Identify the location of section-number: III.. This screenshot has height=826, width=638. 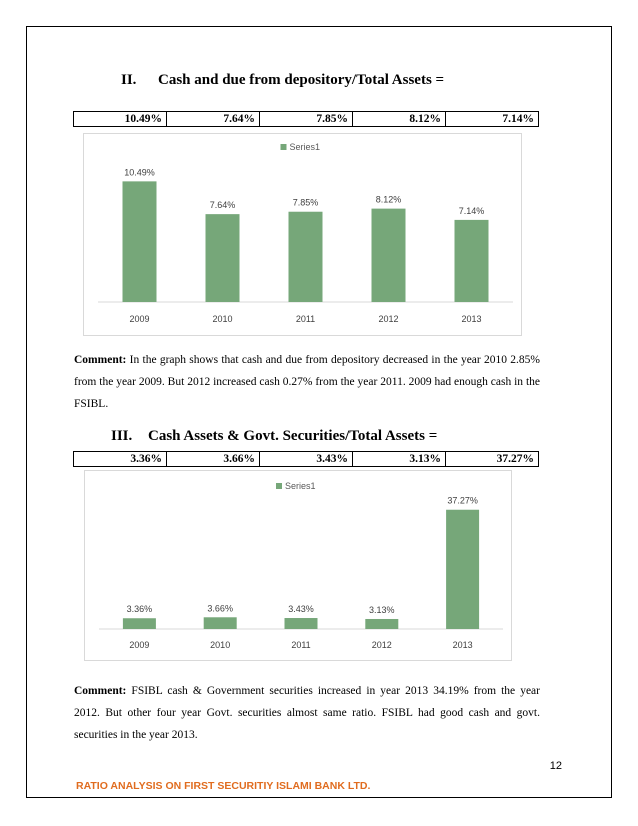
(122, 436).